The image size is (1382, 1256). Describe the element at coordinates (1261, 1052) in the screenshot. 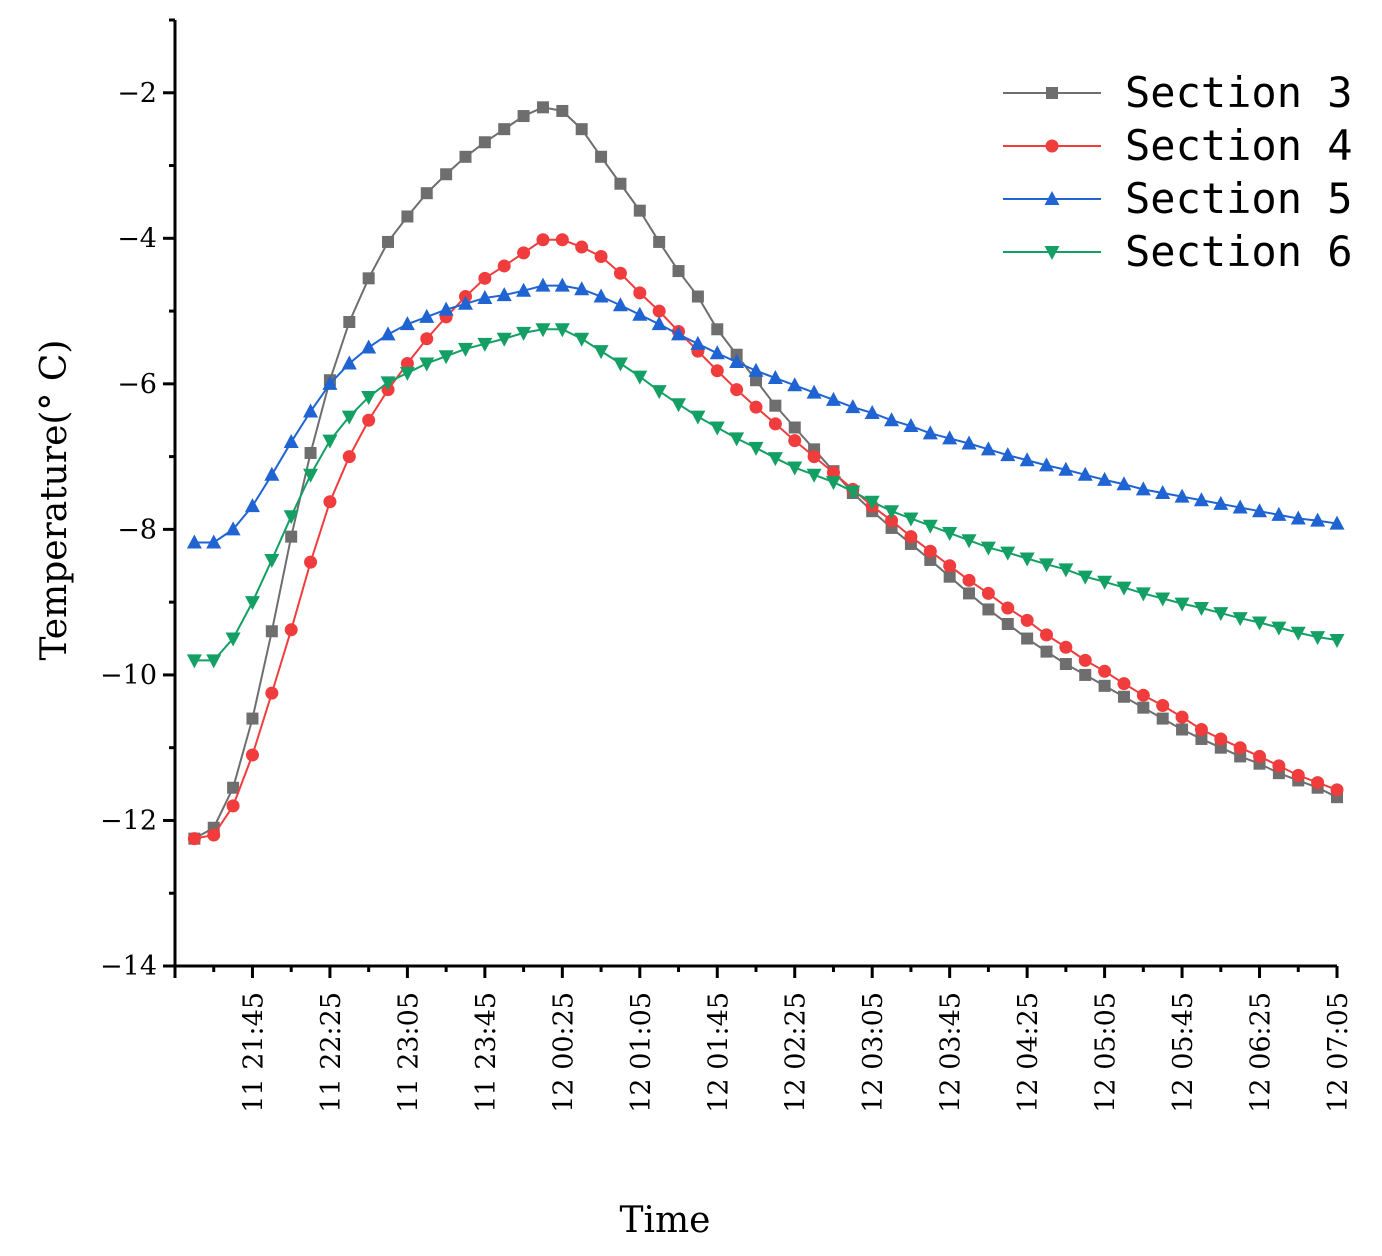

I see `x-tick-label: 12 06:25` at that location.